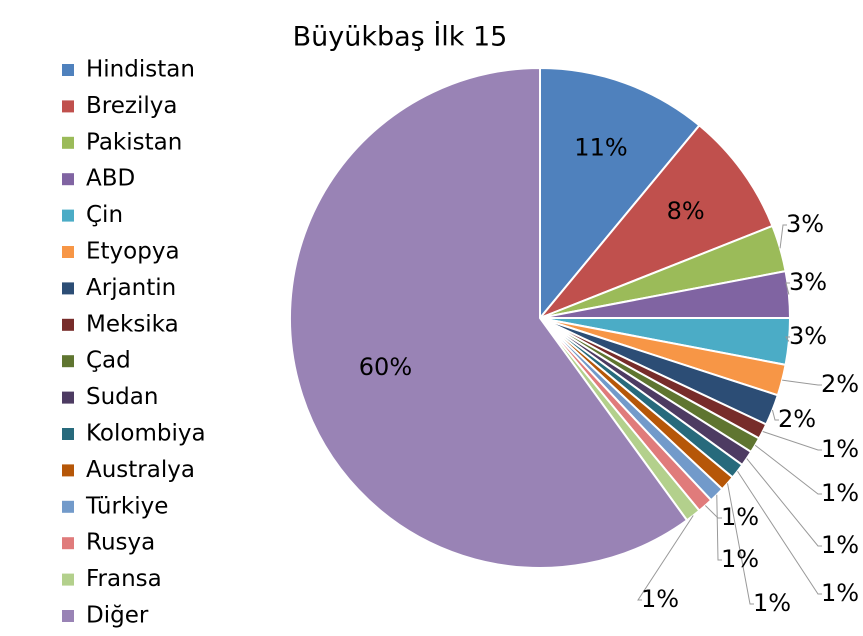  Describe the element at coordinates (126, 506) in the screenshot. I see `legend-label: Türkiye` at that location.